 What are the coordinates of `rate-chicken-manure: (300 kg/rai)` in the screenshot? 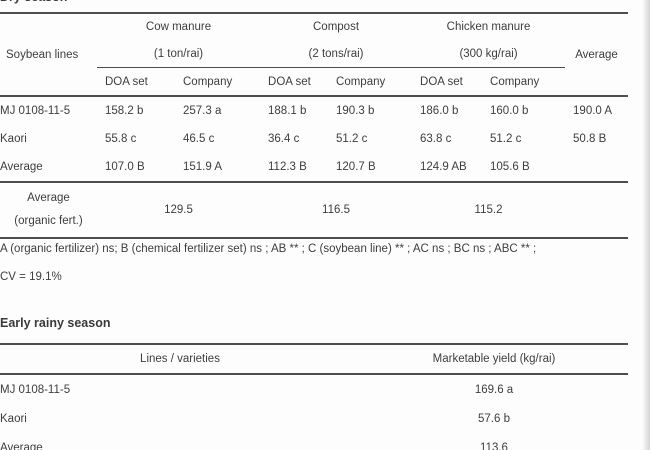 It's located at (489, 54).